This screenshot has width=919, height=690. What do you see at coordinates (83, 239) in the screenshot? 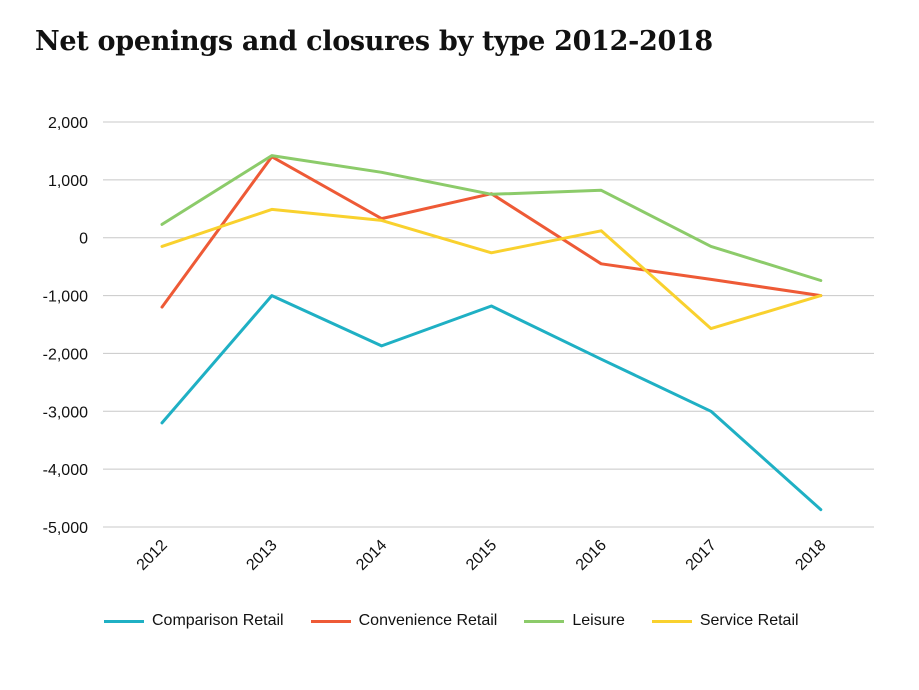
I see `y-tick-label: 0` at bounding box center [83, 239].